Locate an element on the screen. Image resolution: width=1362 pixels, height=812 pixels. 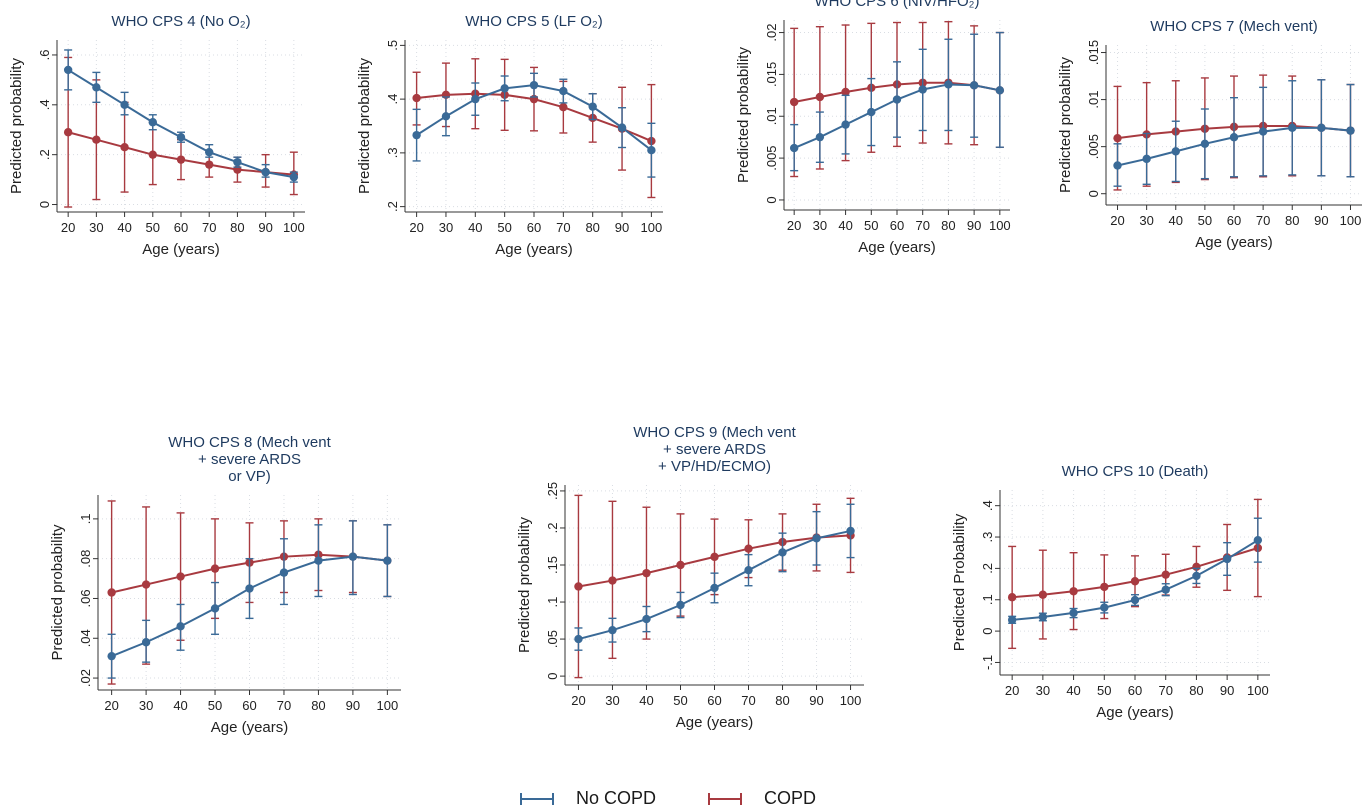
panel-5-y-tick-label-0: .02 is located at coordinates (85, 678).